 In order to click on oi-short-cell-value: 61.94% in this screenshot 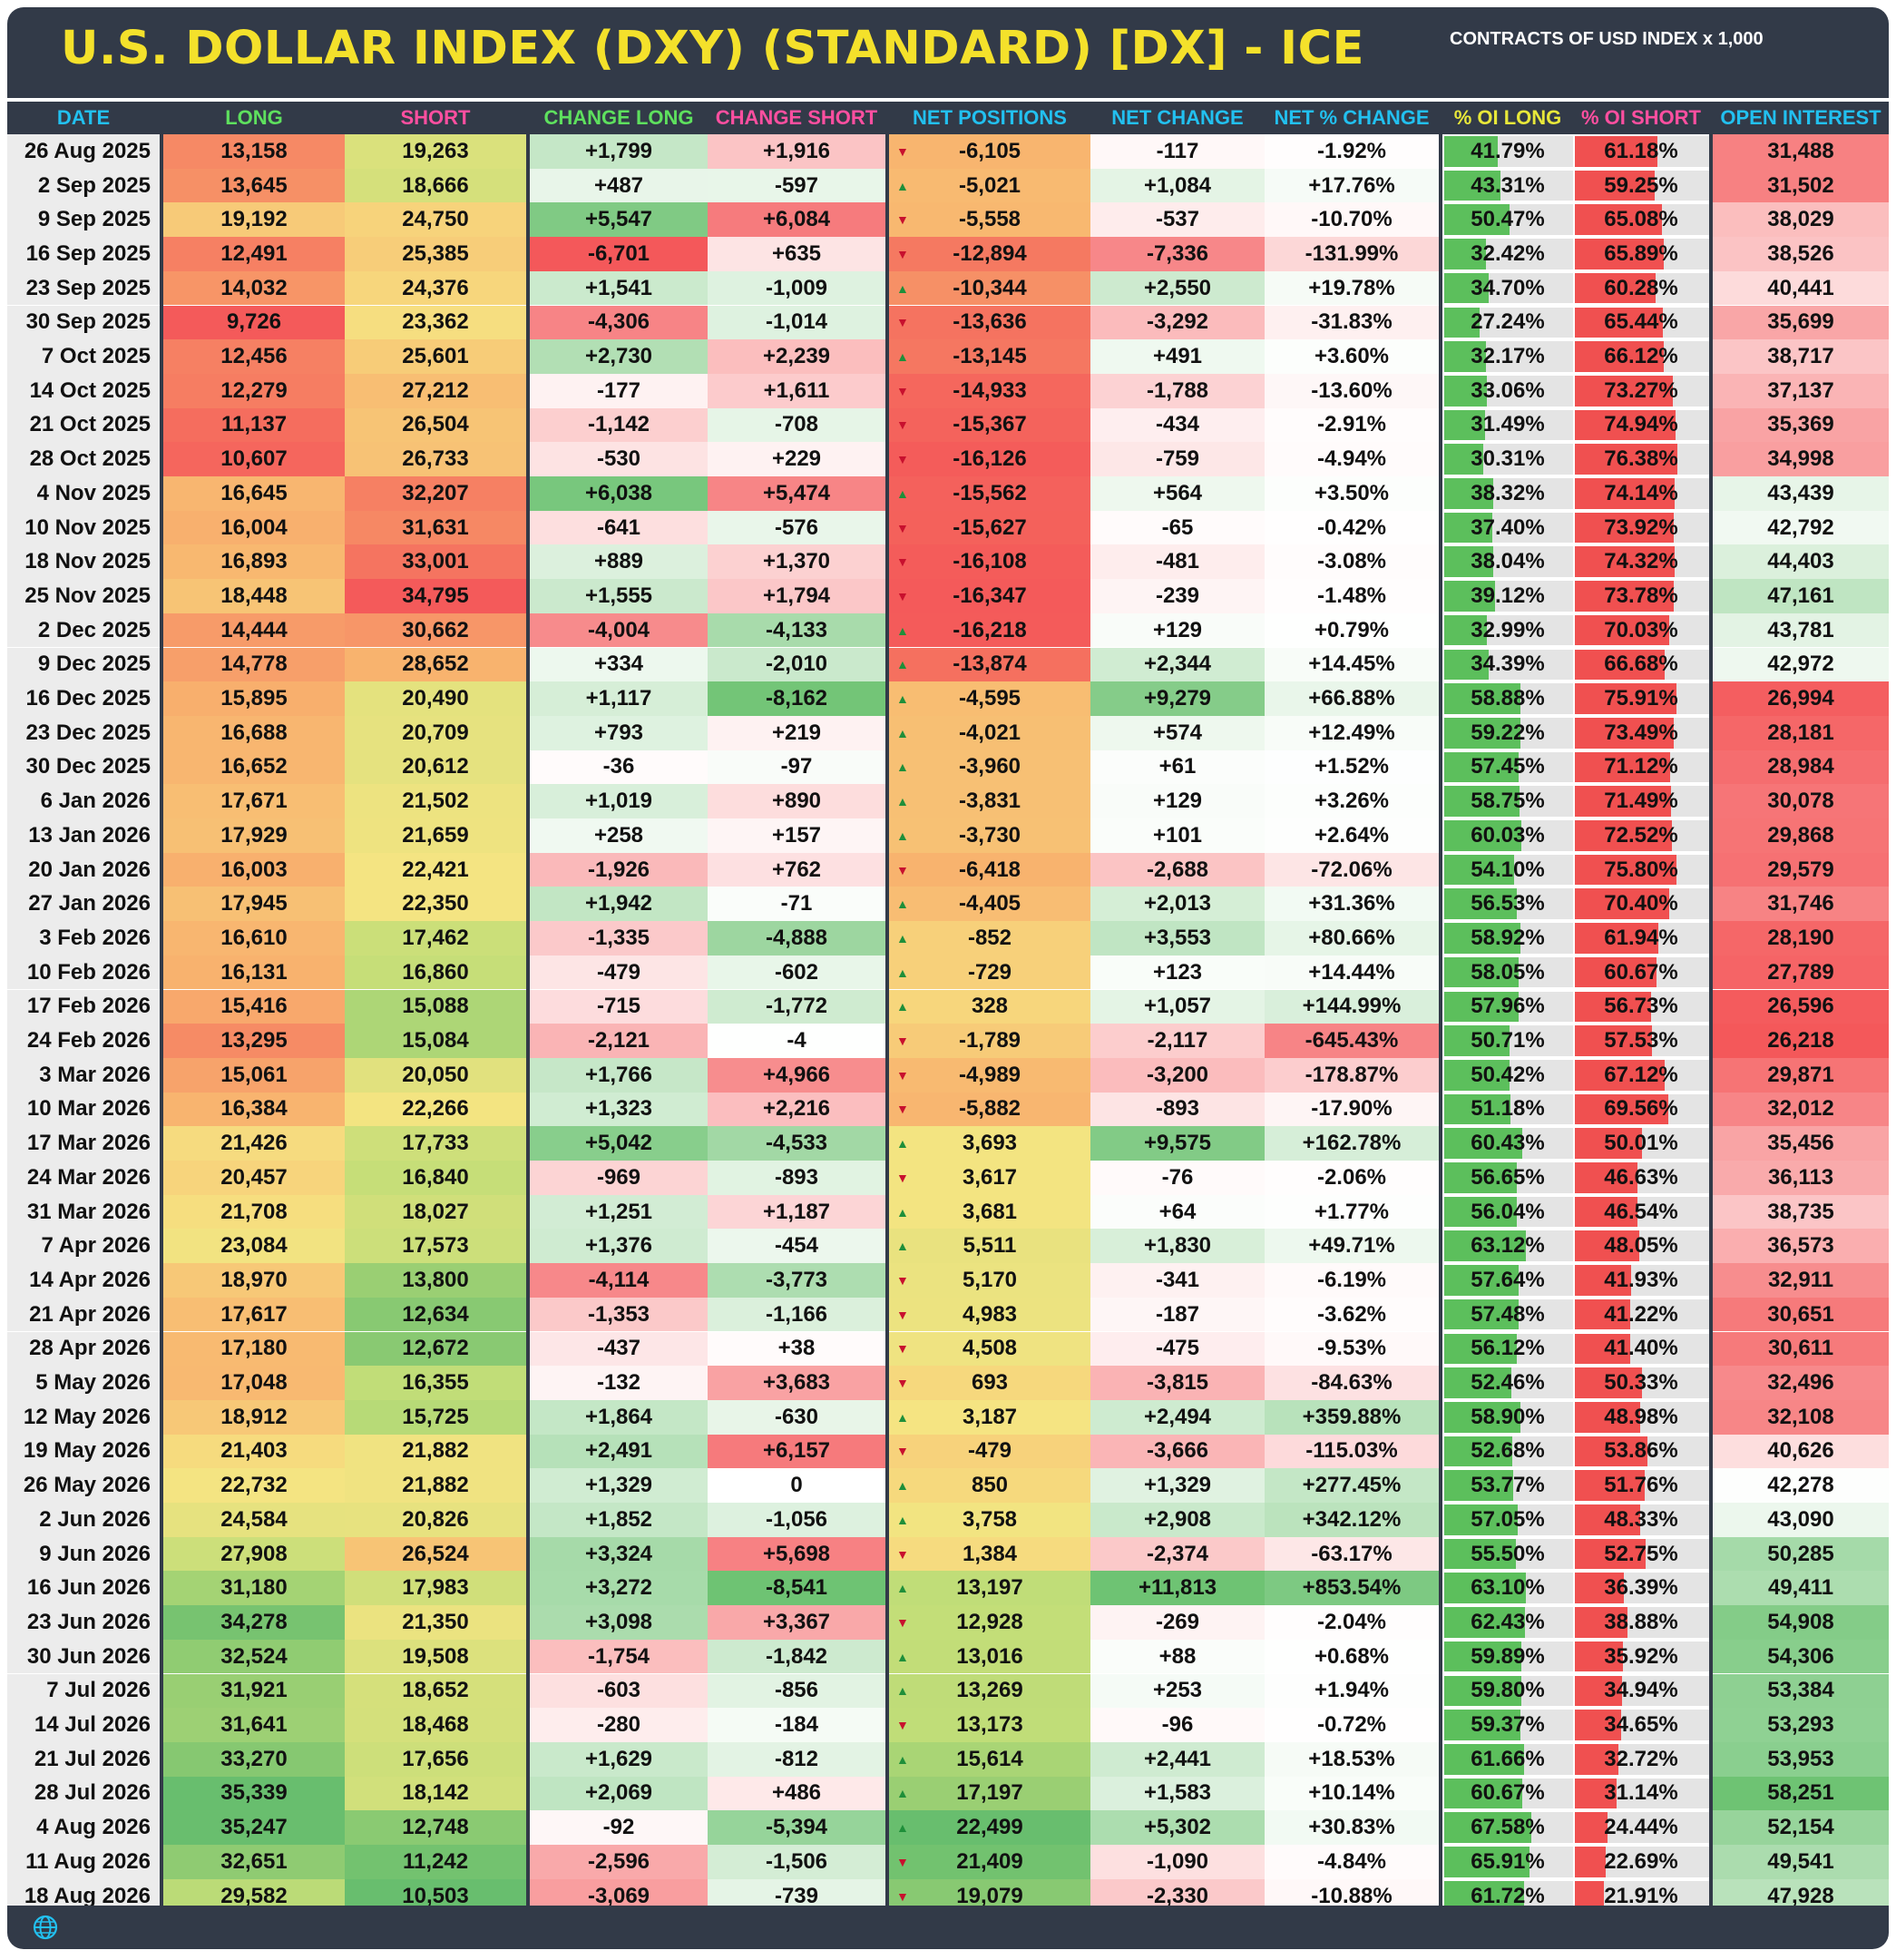, I will do `click(1641, 937)`.